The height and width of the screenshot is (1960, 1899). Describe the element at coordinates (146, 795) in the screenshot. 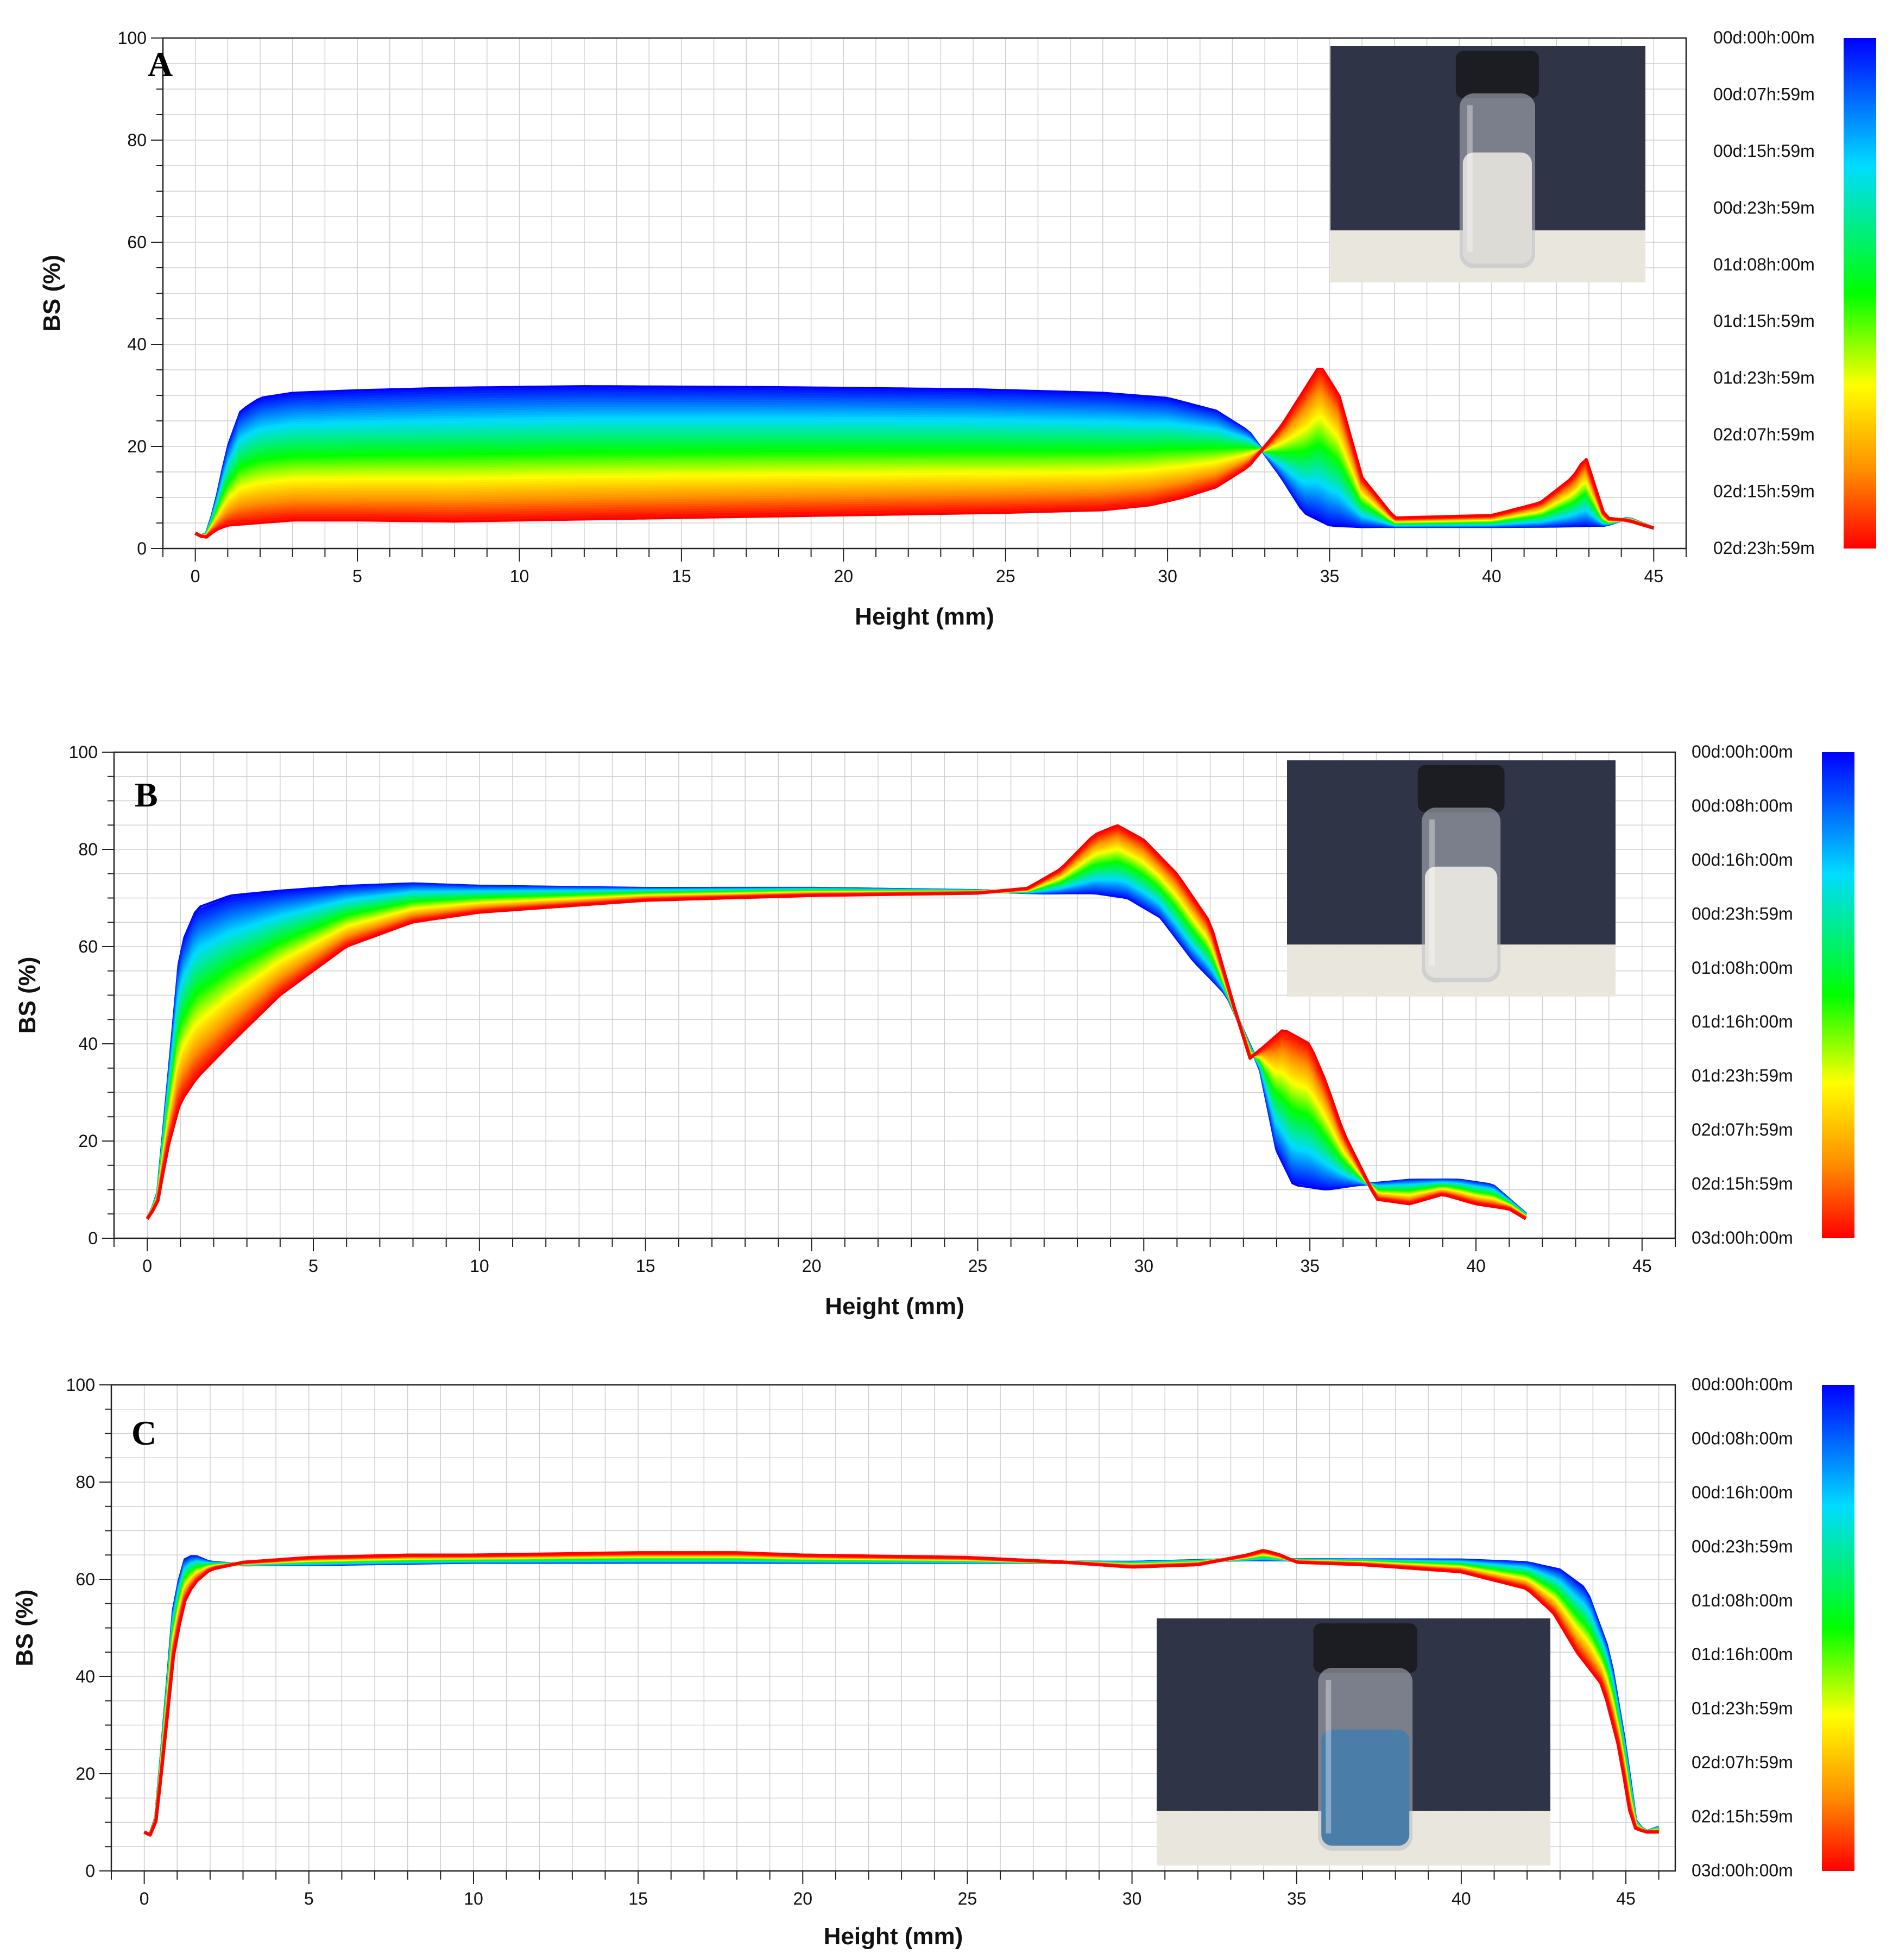

I see `panel-letter: B` at that location.